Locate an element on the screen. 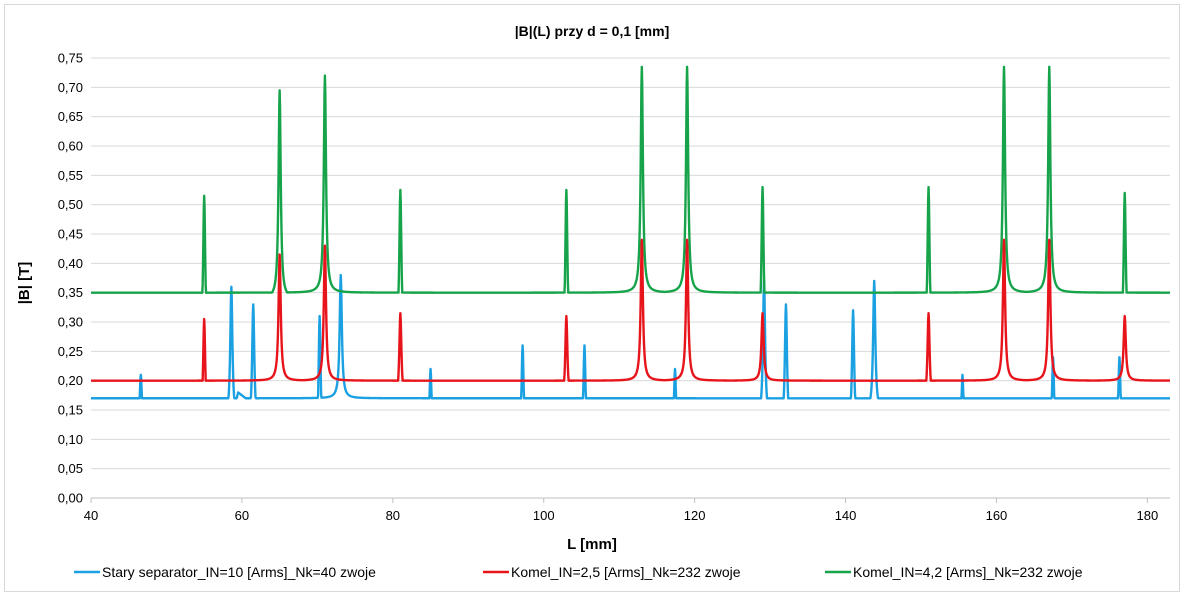 This screenshot has height=596, width=1185. x-tick-label: 40 is located at coordinates (91, 515).